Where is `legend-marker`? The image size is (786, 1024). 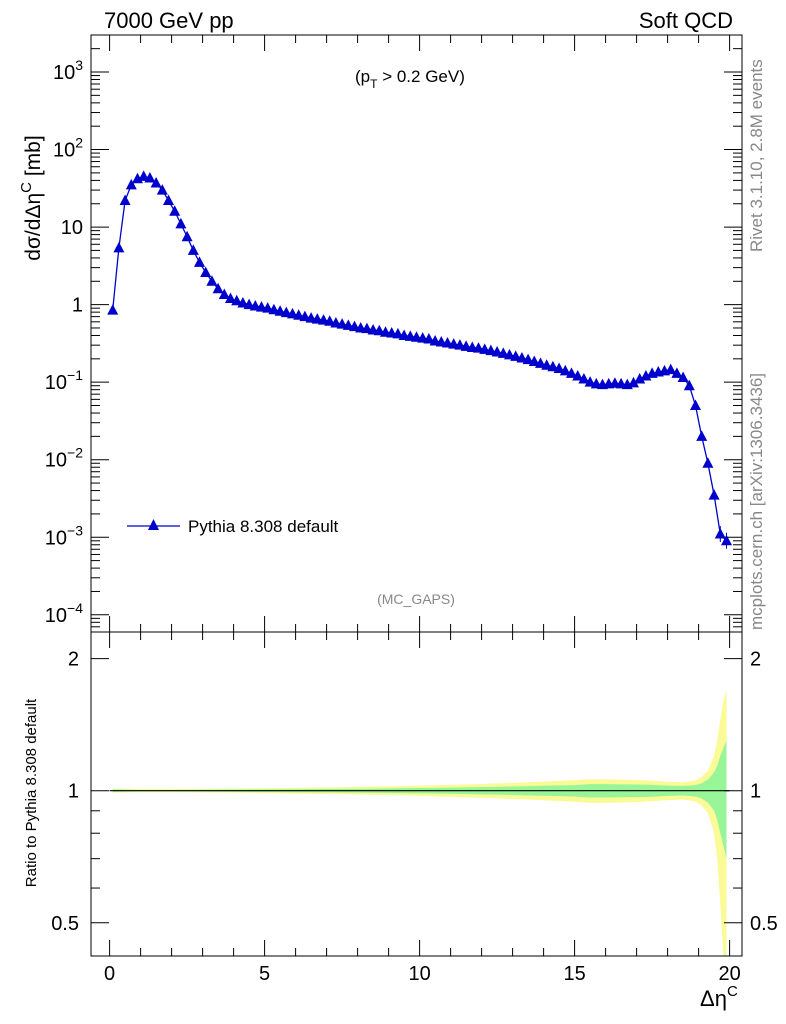 legend-marker is located at coordinates (153, 524).